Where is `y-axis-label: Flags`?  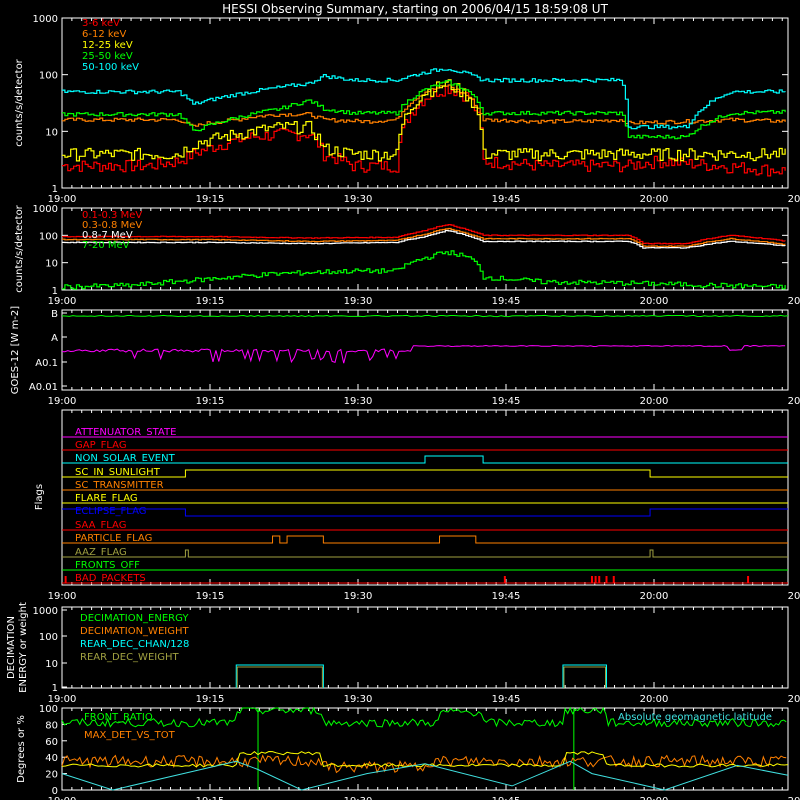 y-axis-label: Flags is located at coordinates (39, 497).